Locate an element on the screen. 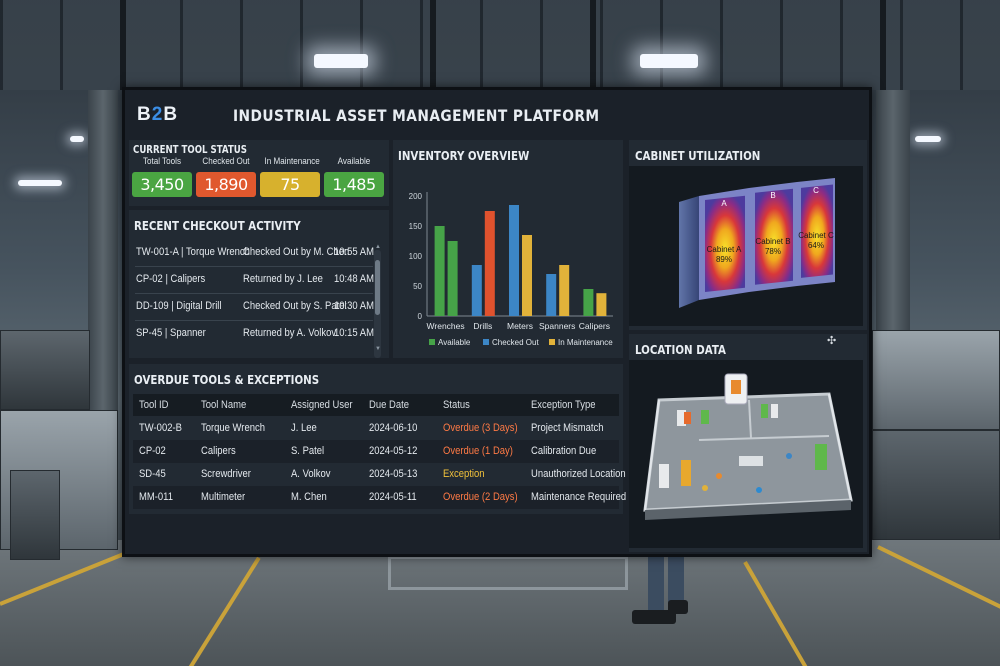 The width and height of the screenshot is (1000, 666). column-header: Due Date is located at coordinates (389, 405).